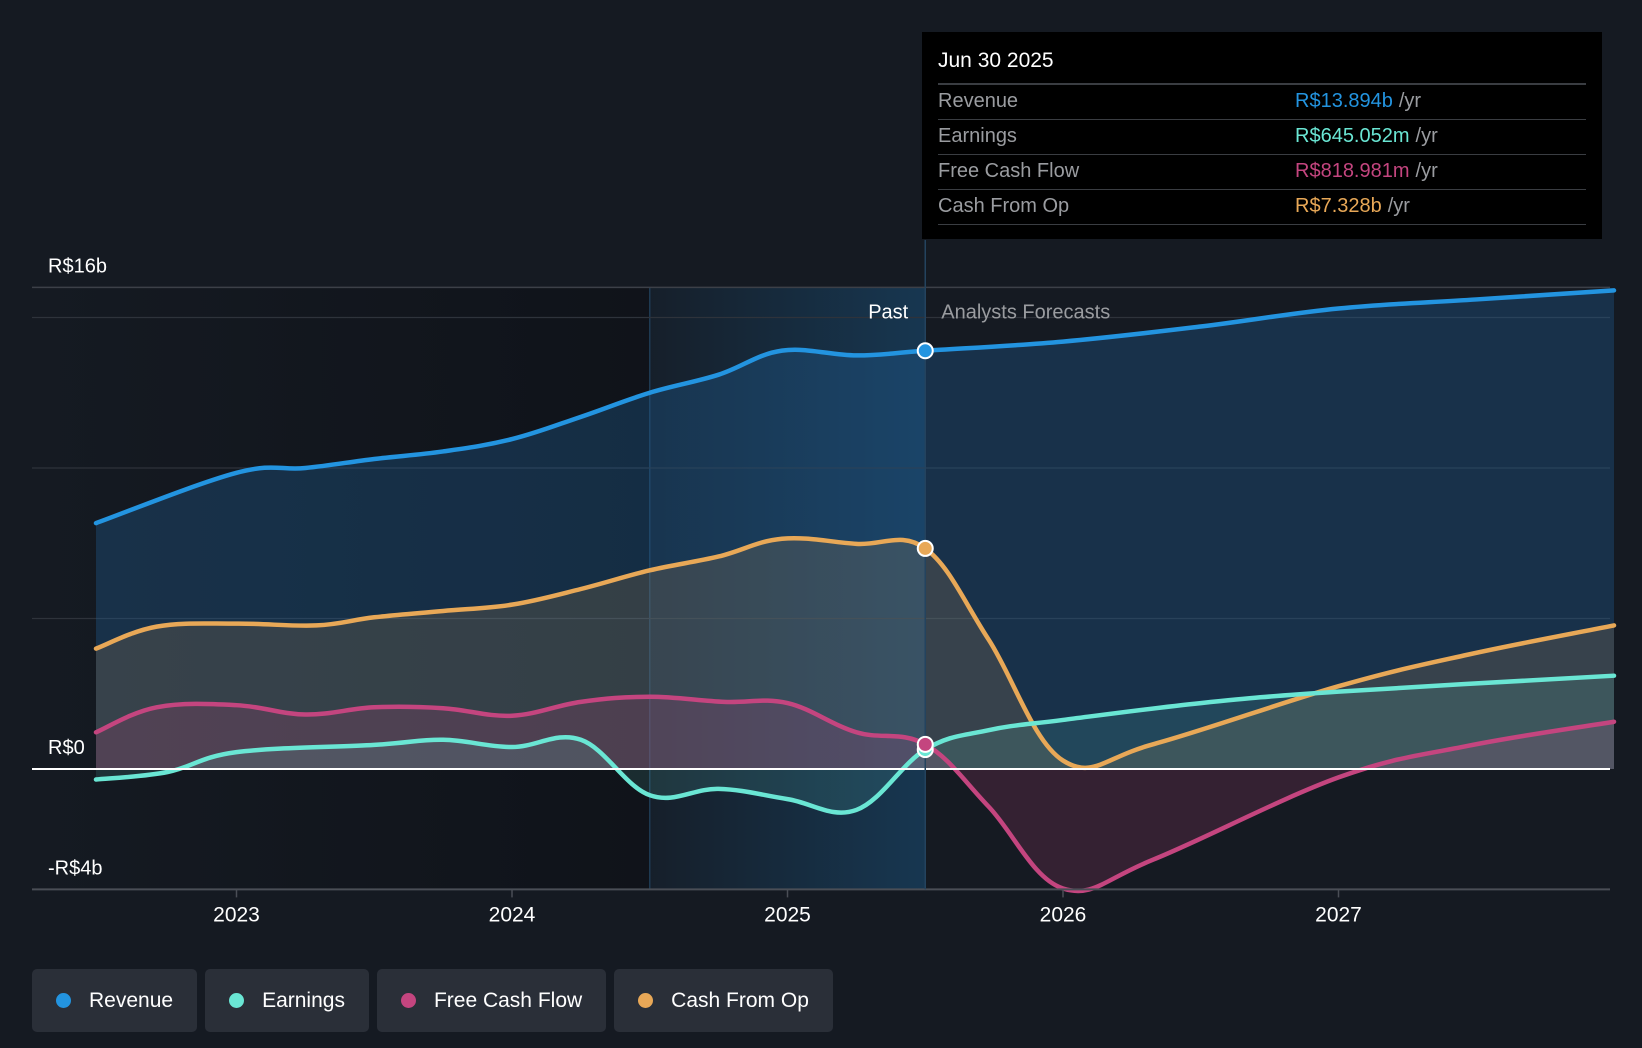 The width and height of the screenshot is (1642, 1048). I want to click on cash-from-op-dot-icon, so click(646, 1000).